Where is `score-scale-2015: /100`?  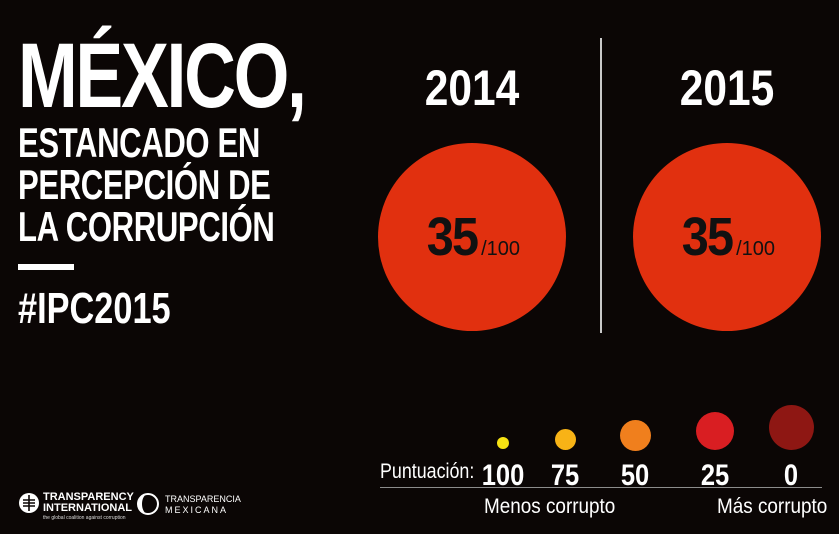
score-scale-2015: /100 is located at coordinates (755, 249).